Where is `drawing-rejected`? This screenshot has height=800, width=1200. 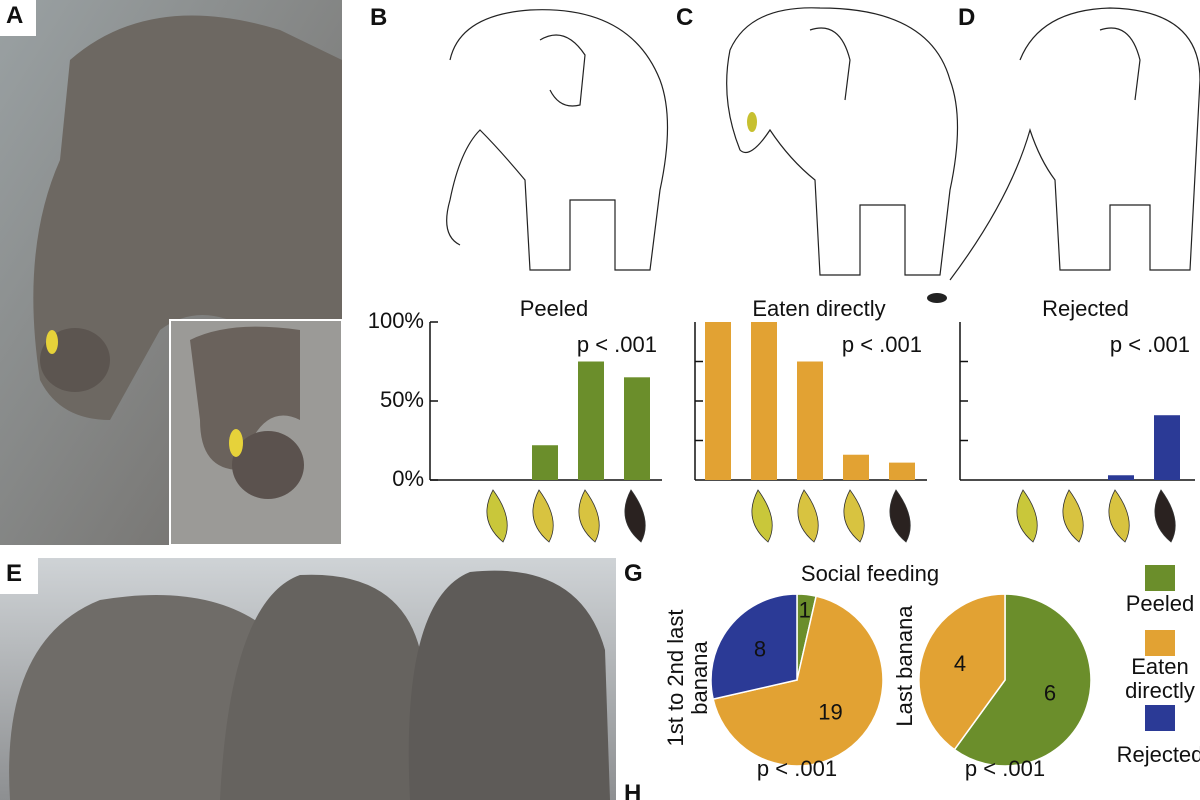
drawing-rejected is located at coordinates (1074, 144).